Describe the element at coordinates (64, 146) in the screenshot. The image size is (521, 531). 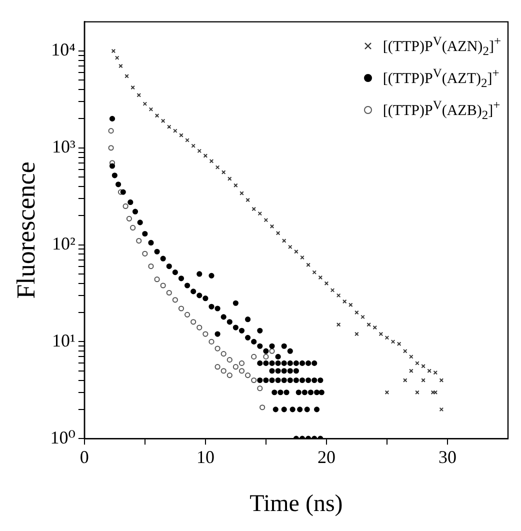
I see `y-tick-label: 10³` at that location.